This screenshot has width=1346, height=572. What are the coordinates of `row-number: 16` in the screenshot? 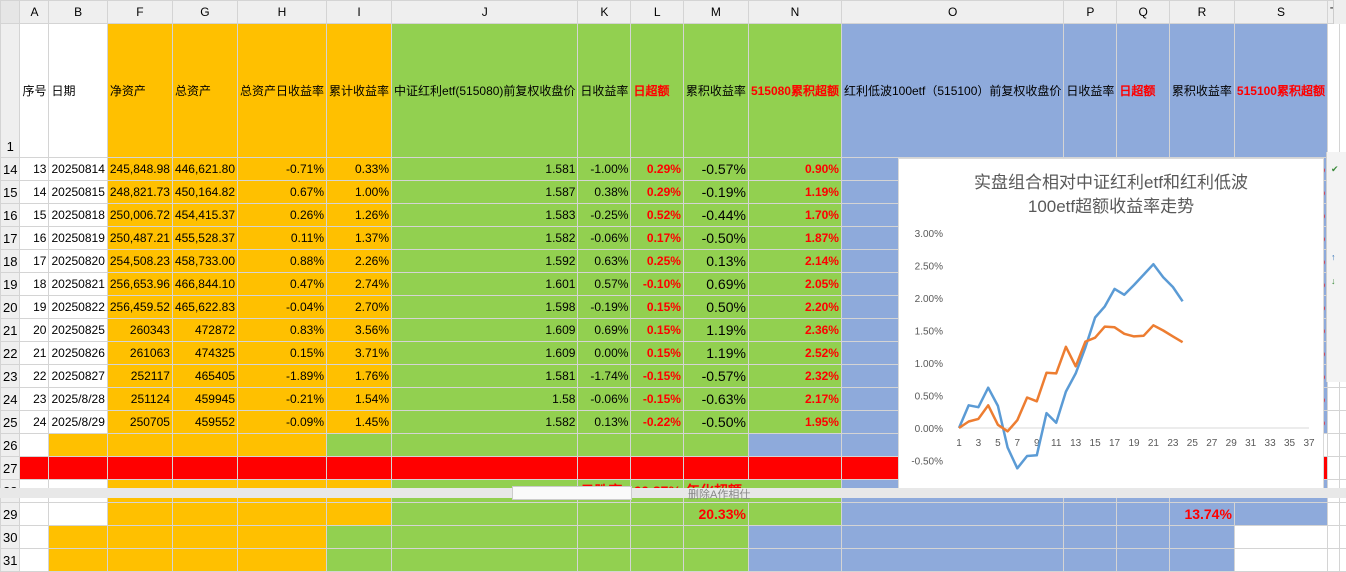 It's located at (10, 215).